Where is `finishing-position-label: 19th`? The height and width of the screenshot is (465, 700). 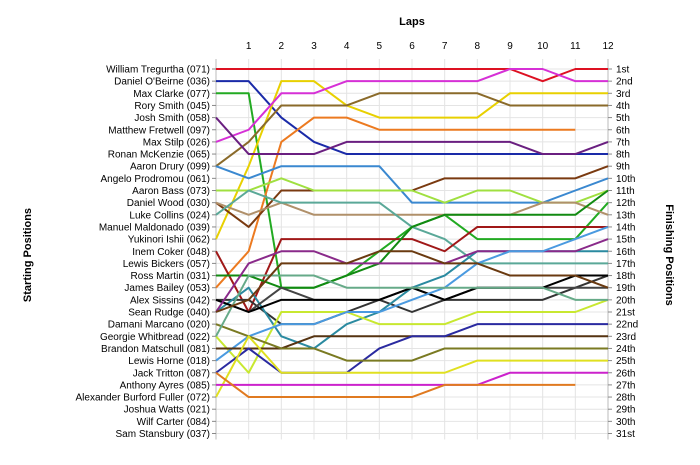 finishing-position-label: 19th is located at coordinates (625, 288).